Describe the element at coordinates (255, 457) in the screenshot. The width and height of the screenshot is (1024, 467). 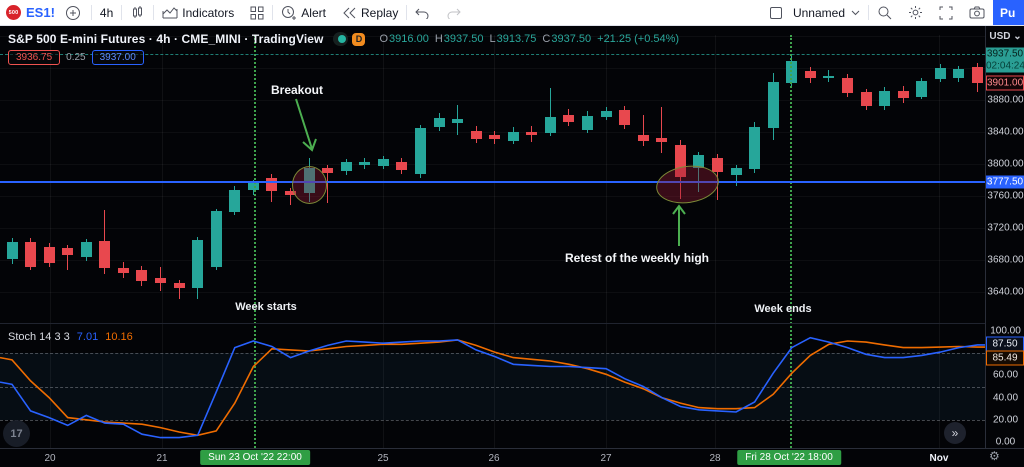
I see `session-break-label: Sun 23 Oct '22 22:00` at that location.